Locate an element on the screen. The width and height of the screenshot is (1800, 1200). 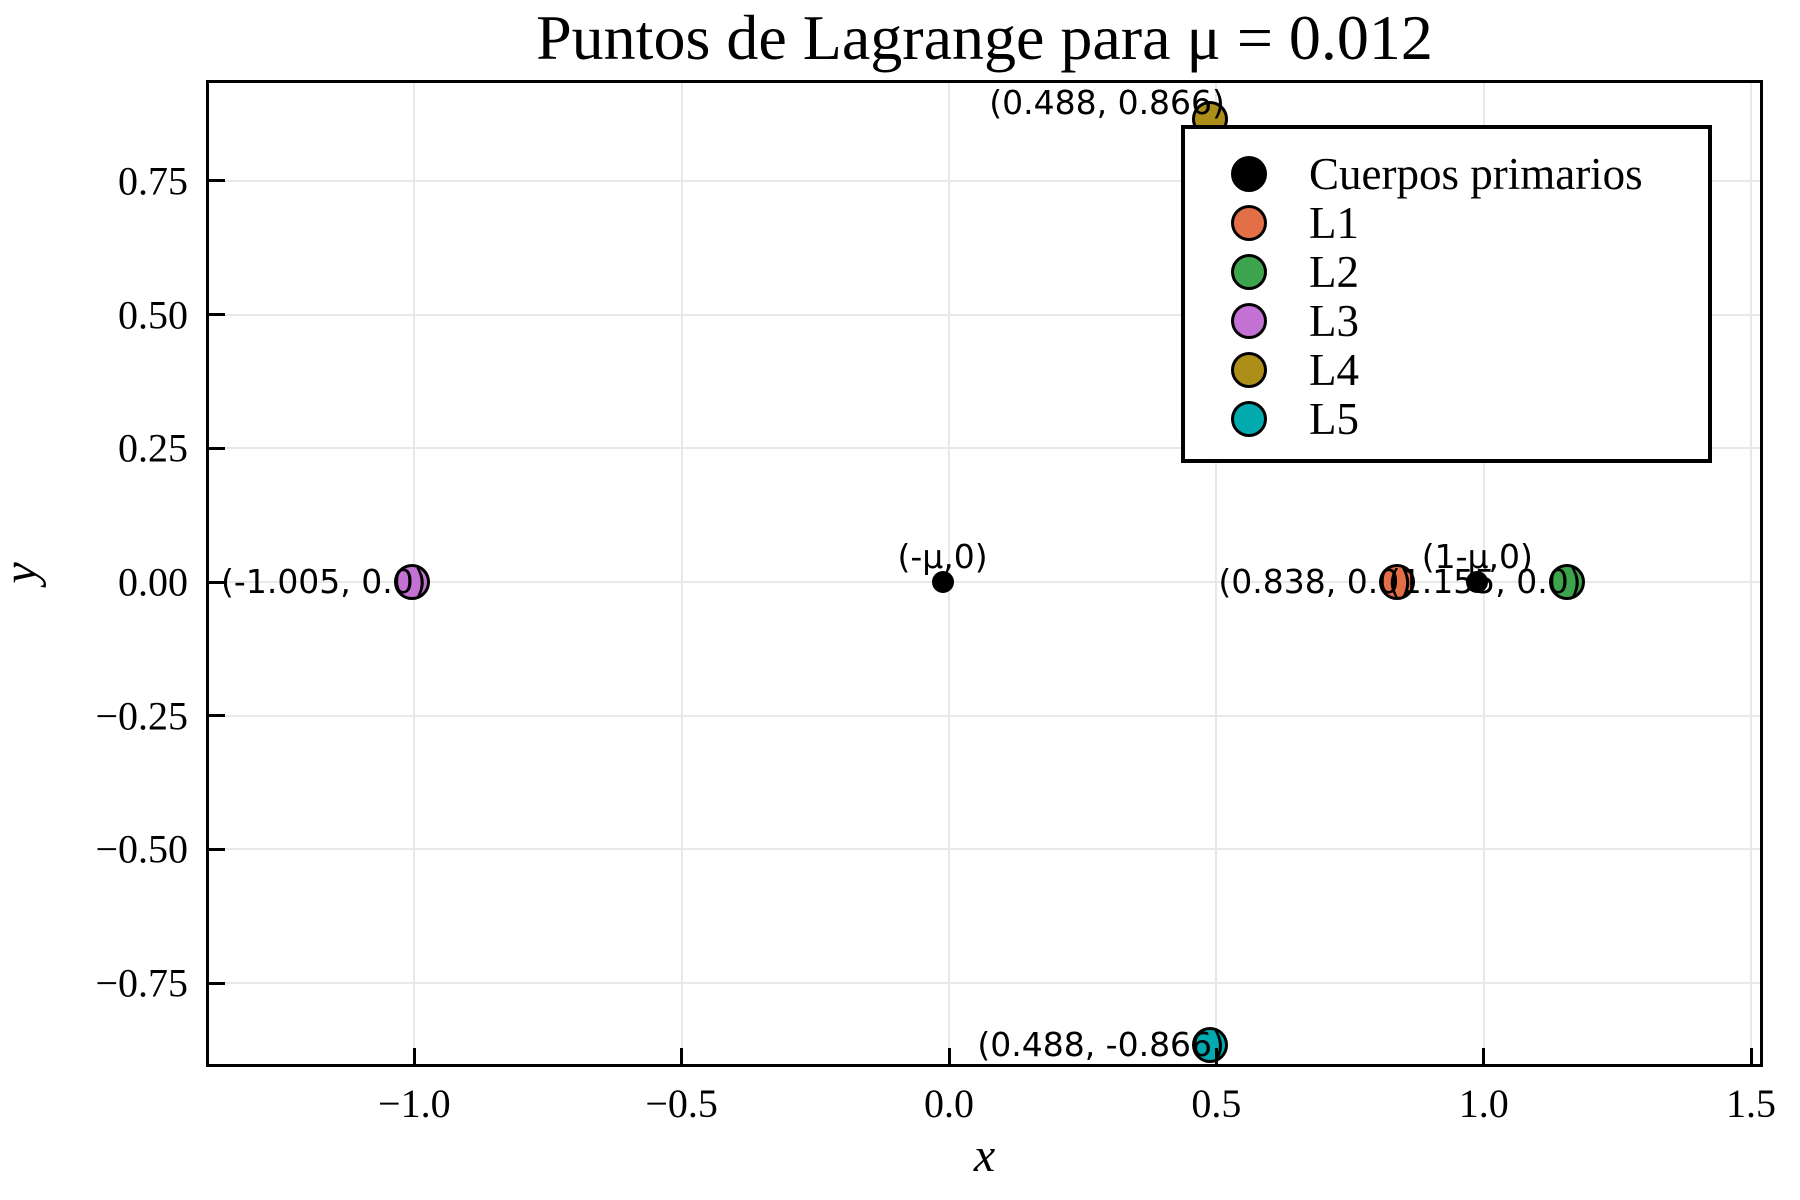
legend-label: L3 is located at coordinates (1334, 320).